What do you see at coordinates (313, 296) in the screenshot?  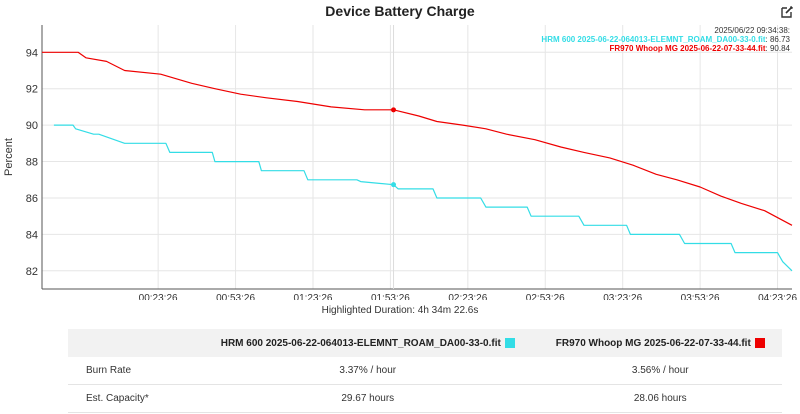 I see `x-tick-label: 01:23:26` at bounding box center [313, 296].